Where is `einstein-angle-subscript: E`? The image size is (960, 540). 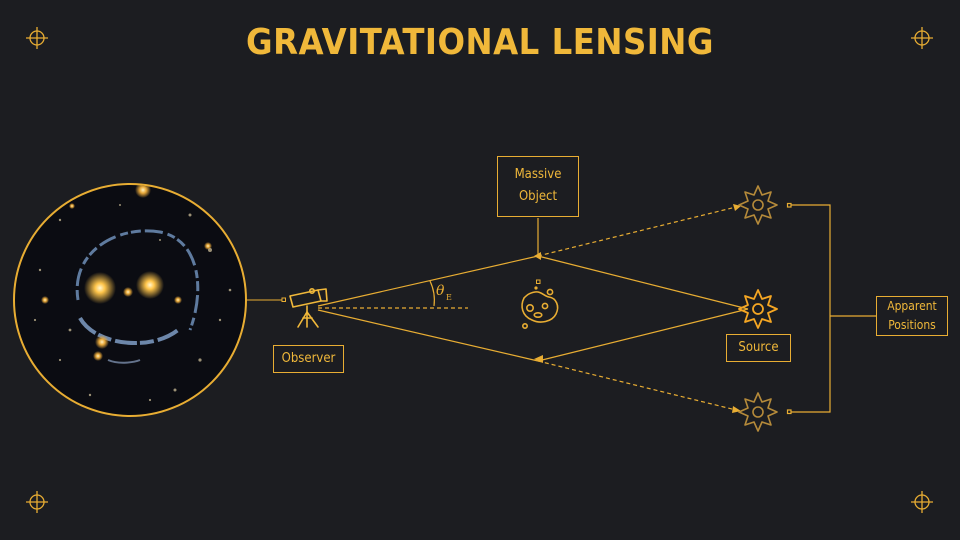 einstein-angle-subscript: E is located at coordinates (449, 297).